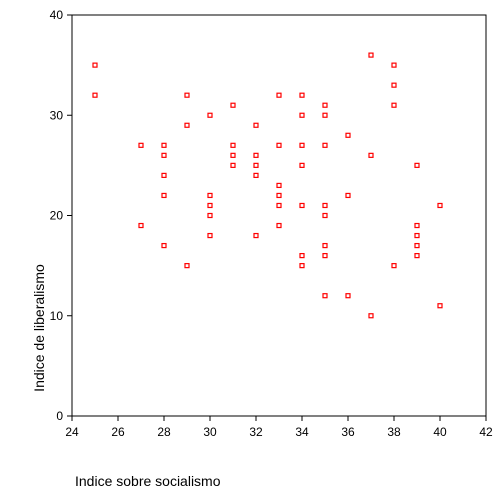 Image resolution: width=495 pixels, height=494 pixels. Describe the element at coordinates (164, 432) in the screenshot. I see `x-tick-label: 28` at that location.